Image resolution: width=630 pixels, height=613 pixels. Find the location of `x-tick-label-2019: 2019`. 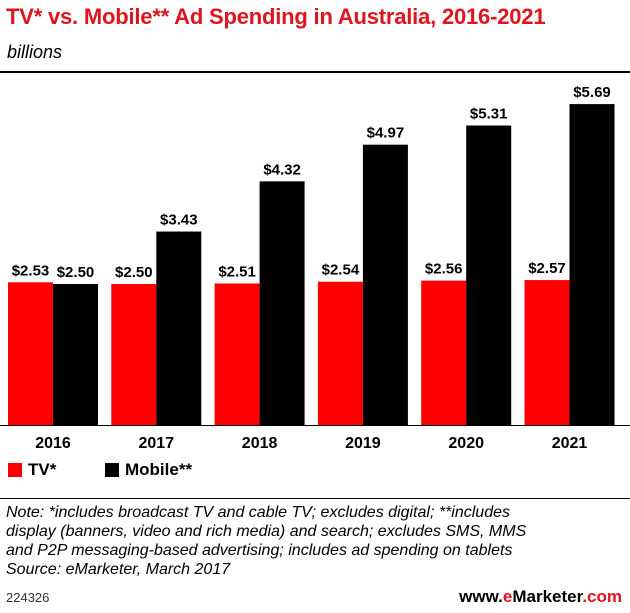

x-tick-label-2019: 2019 is located at coordinates (363, 443).